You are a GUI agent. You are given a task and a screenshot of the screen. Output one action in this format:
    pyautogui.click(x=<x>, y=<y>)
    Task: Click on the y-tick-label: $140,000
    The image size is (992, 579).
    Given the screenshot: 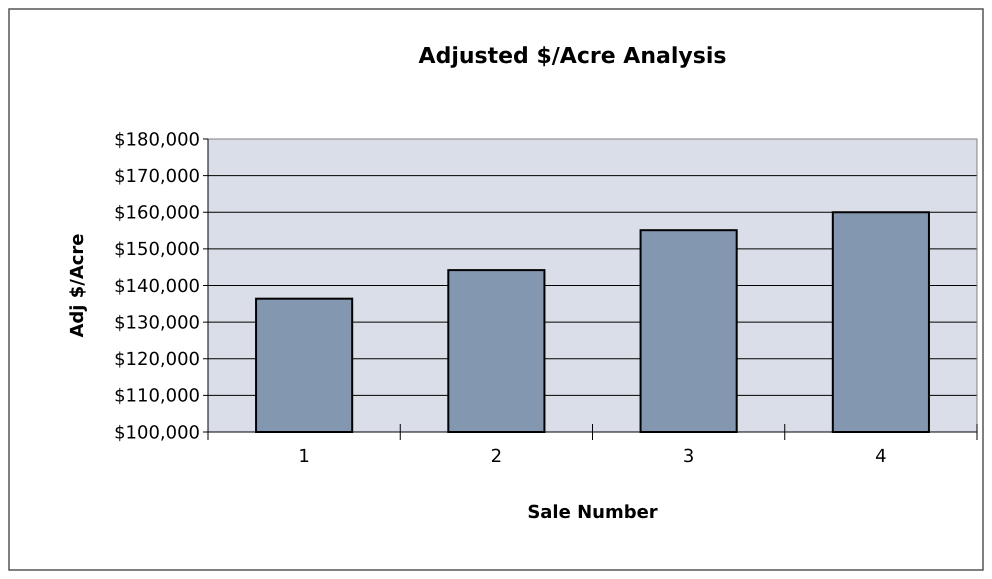 What is the action you would take?
    pyautogui.click(x=157, y=286)
    